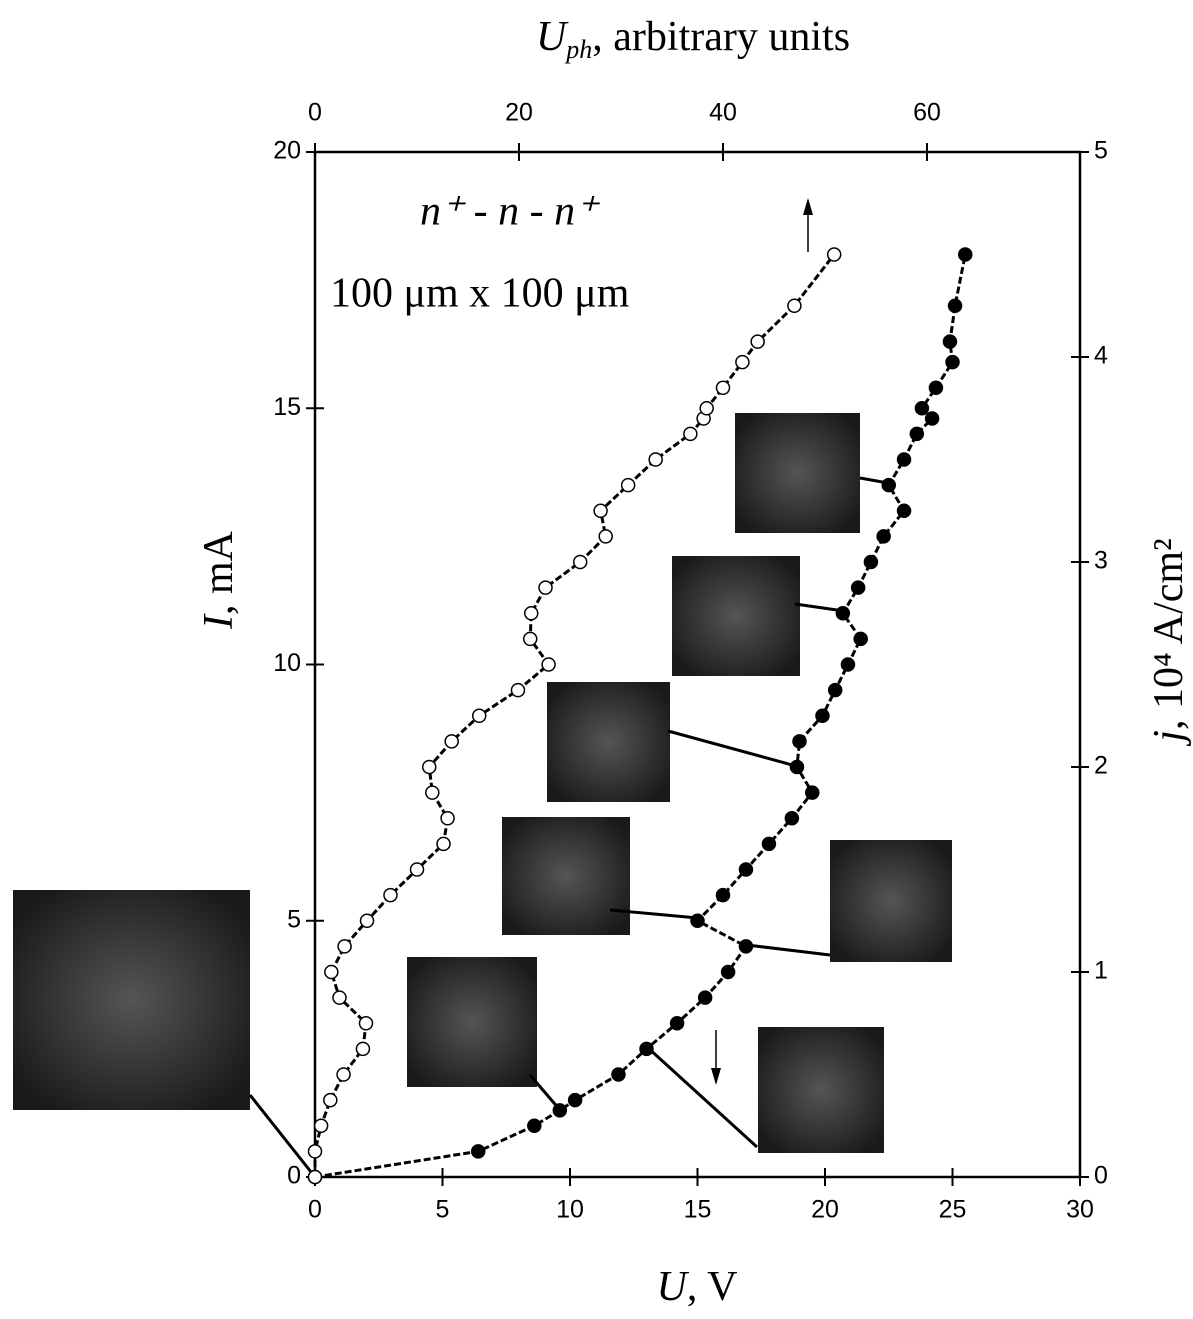 This screenshot has width=1193, height=1319. What do you see at coordinates (480, 294) in the screenshot?
I see `annotation: 100 μm x 100 μm` at bounding box center [480, 294].